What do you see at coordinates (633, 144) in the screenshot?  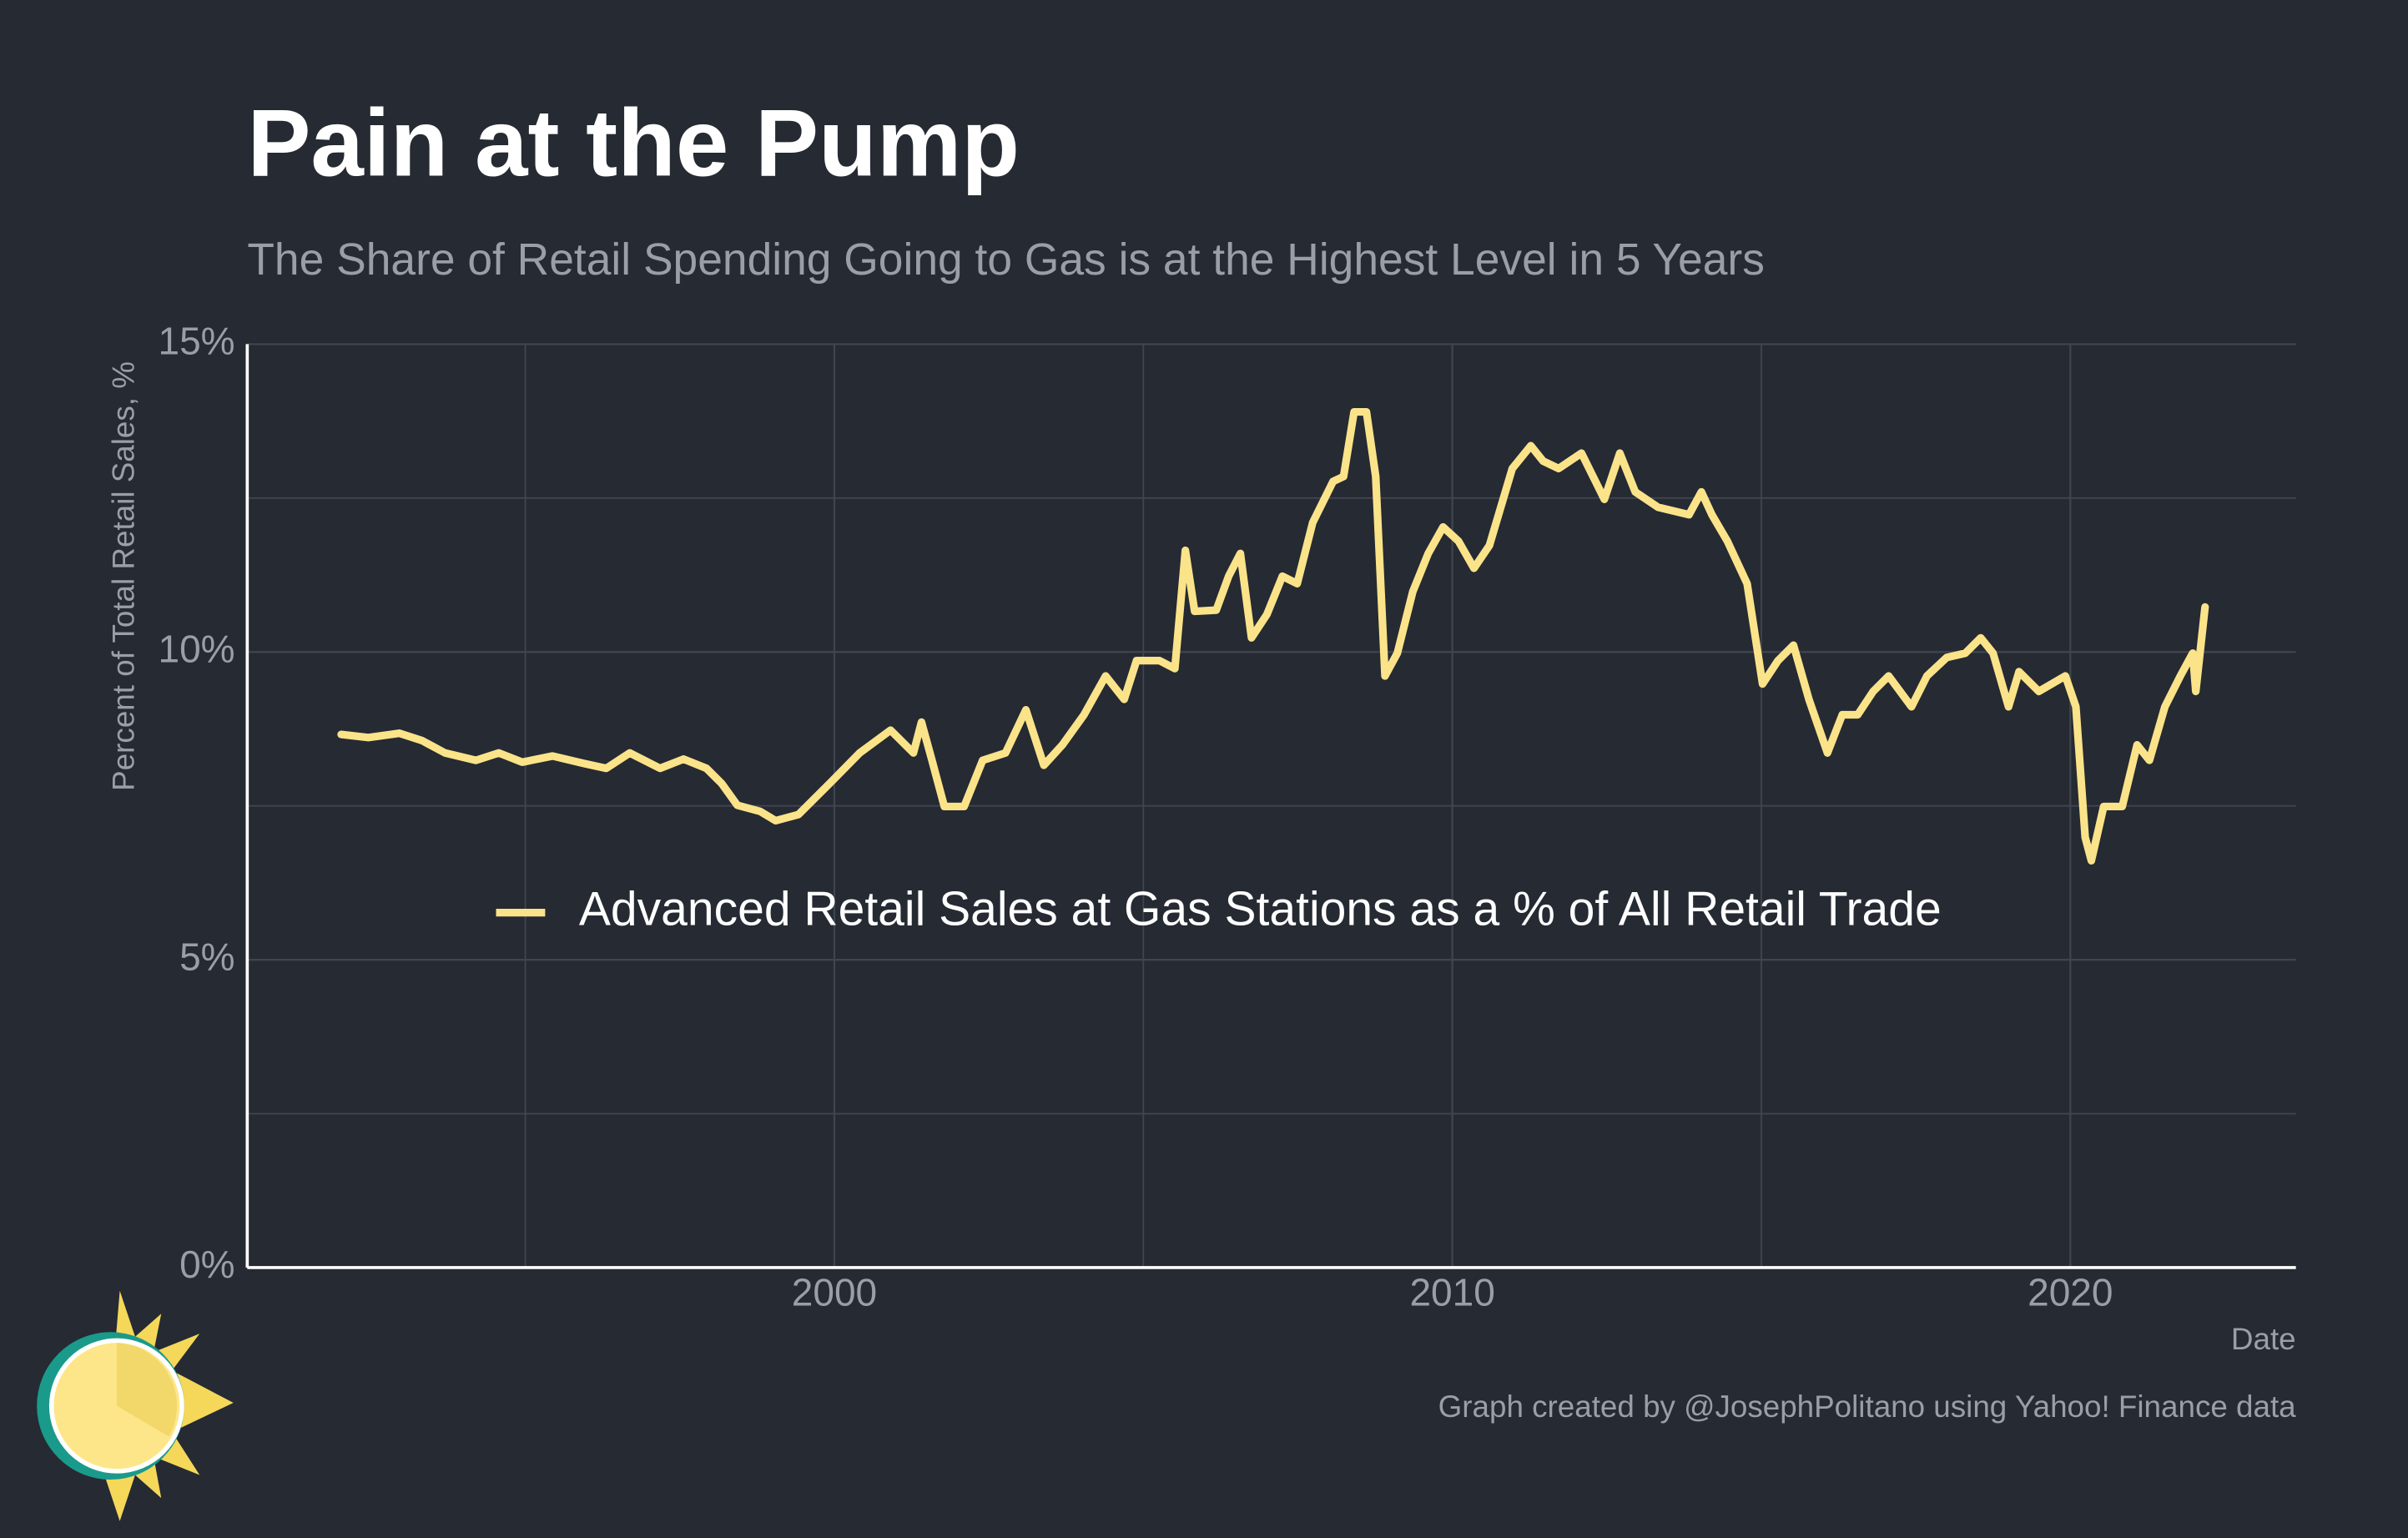 I see `chart-title: Pain at the Pump` at bounding box center [633, 144].